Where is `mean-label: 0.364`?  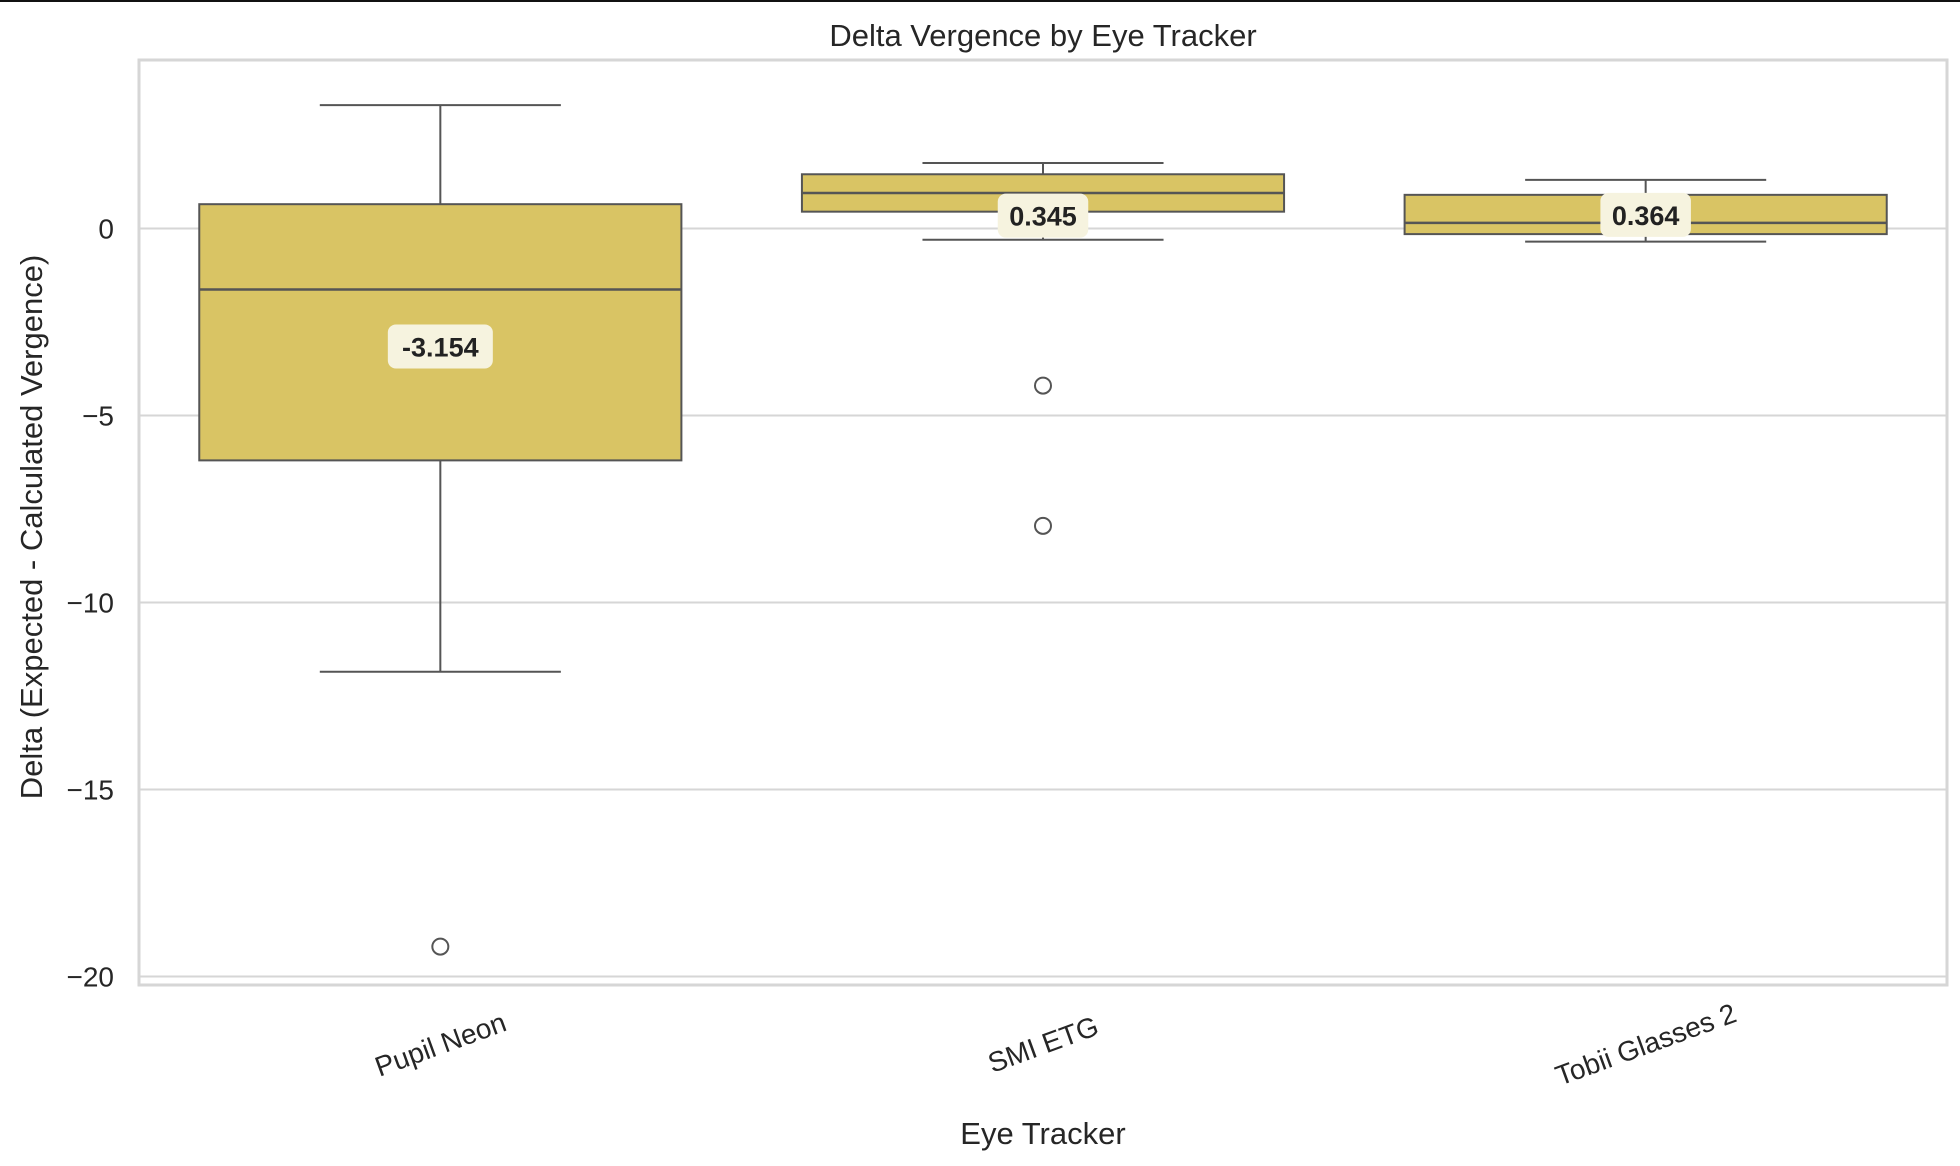
mean-label: 0.364 is located at coordinates (1646, 216).